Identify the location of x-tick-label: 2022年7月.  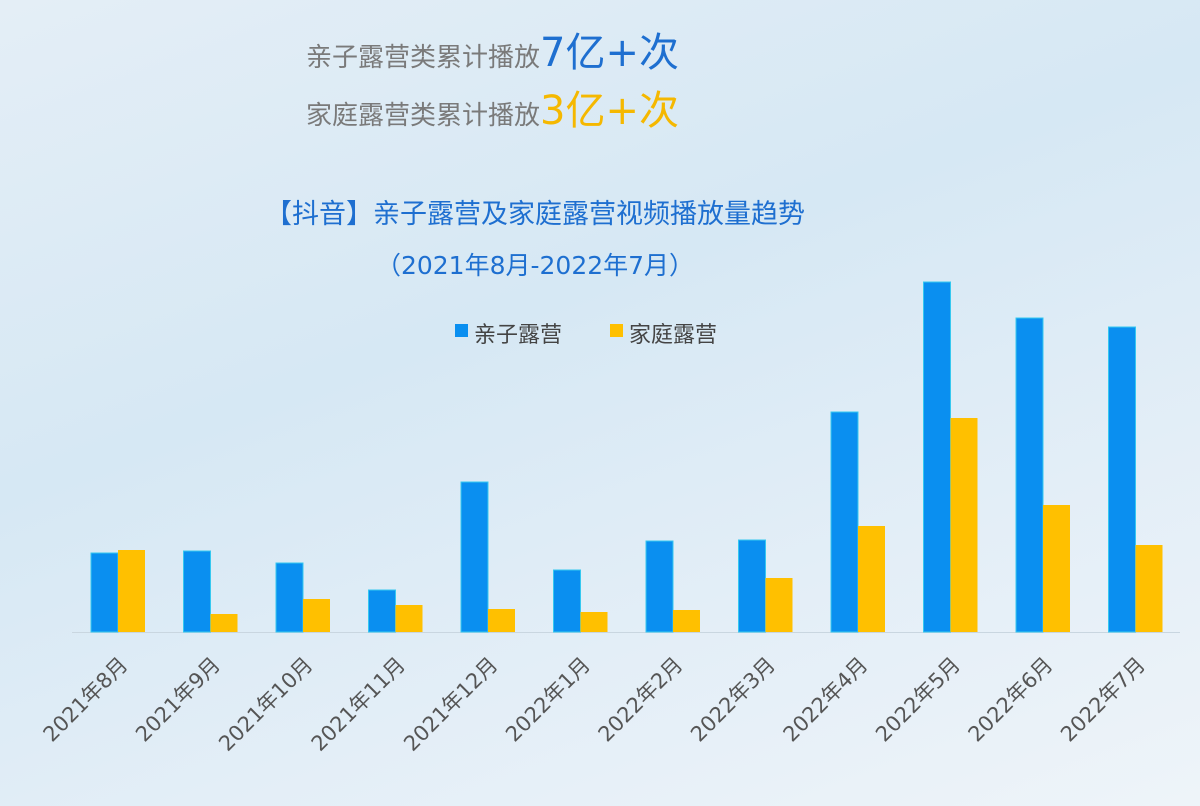
(1103, 700).